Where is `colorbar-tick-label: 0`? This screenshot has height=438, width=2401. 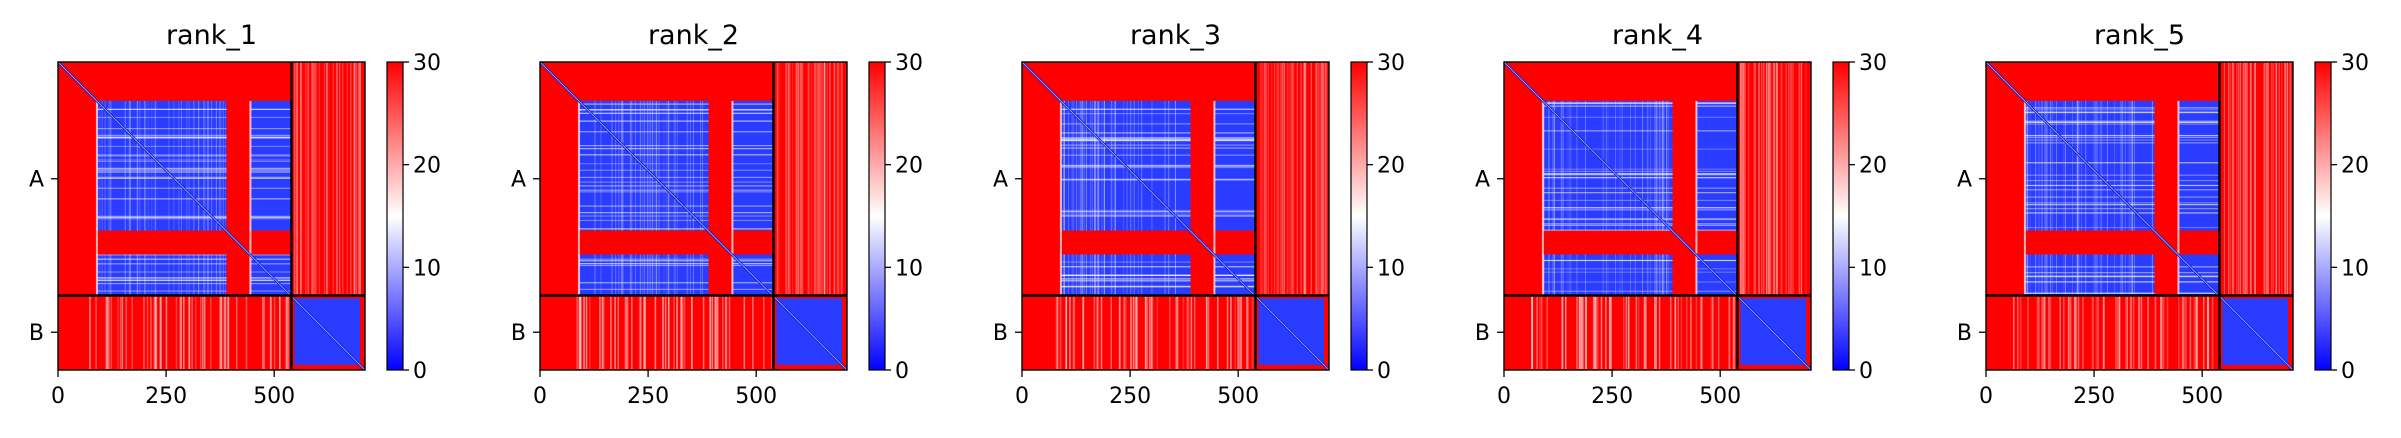 colorbar-tick-label: 0 is located at coordinates (420, 371).